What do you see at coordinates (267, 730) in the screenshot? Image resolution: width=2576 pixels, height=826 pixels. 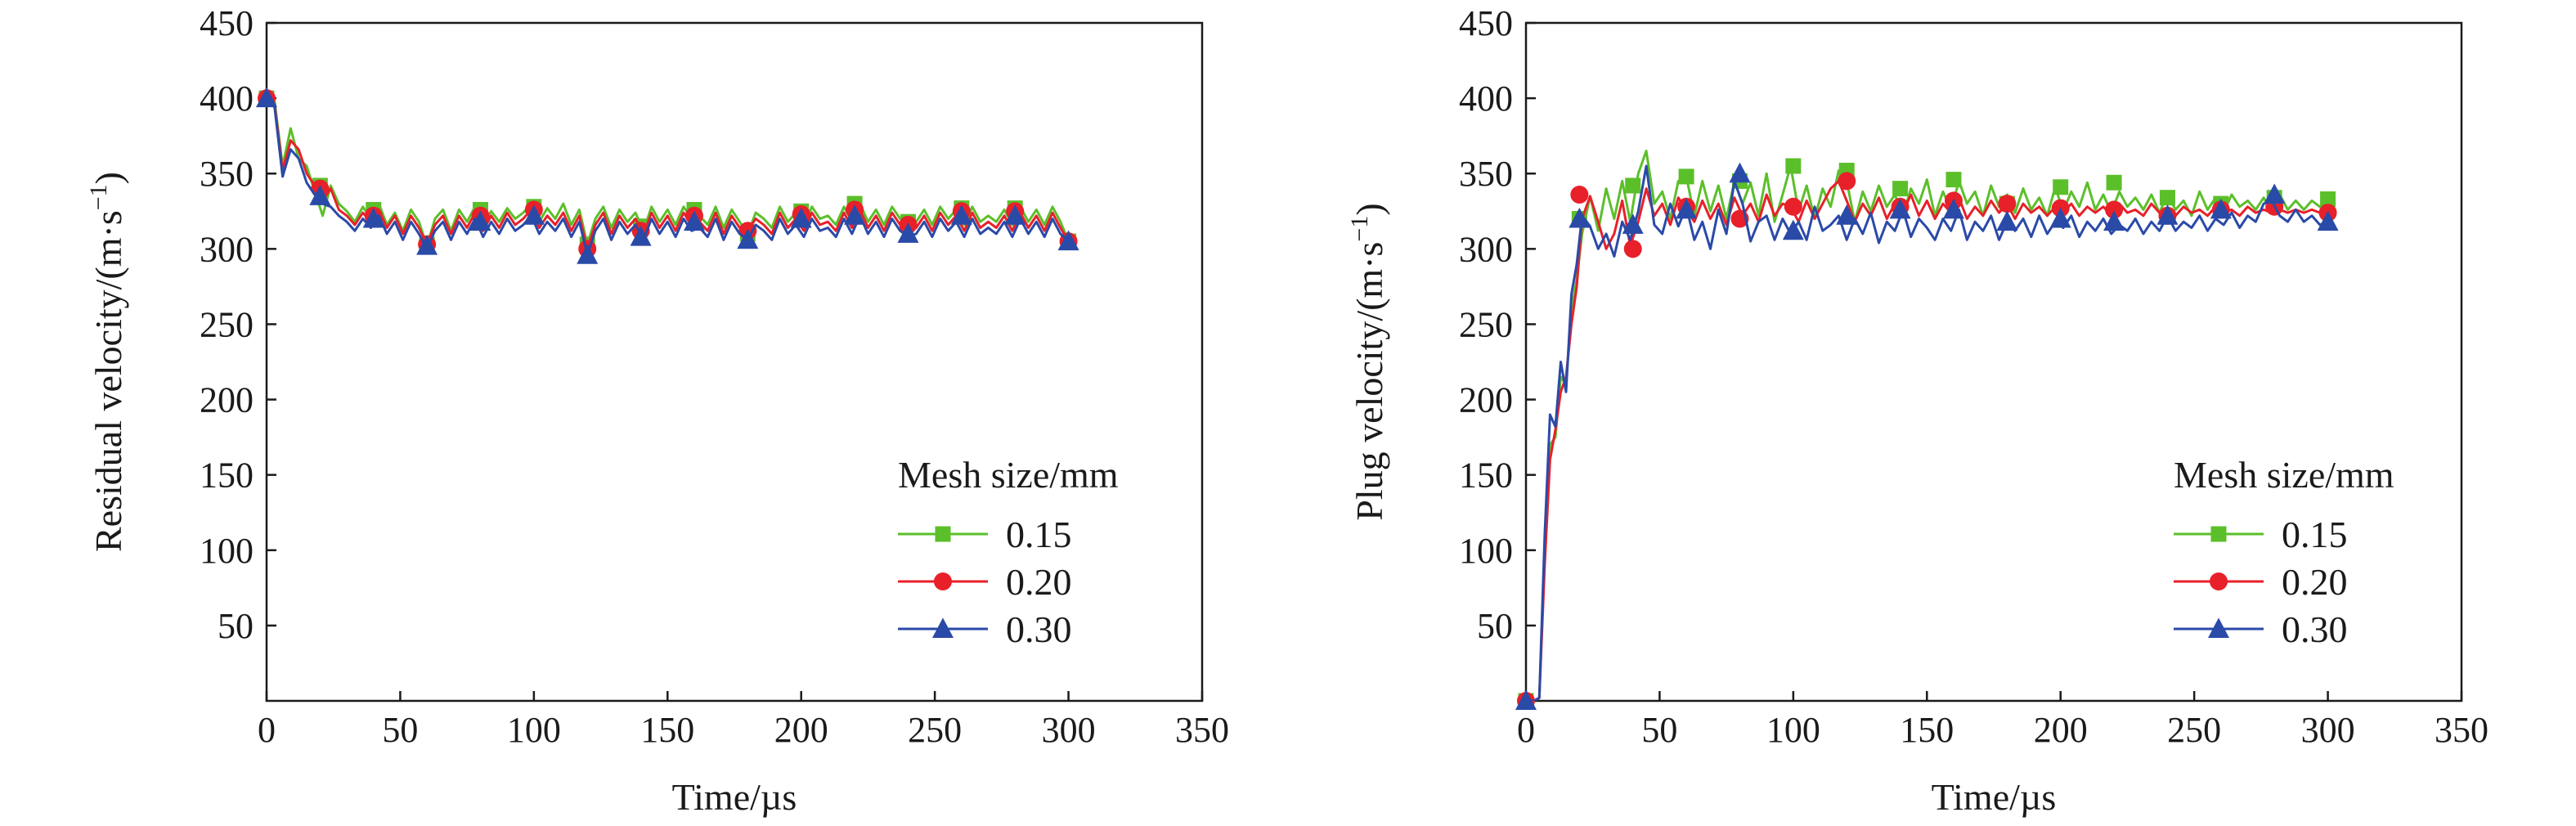 I see `x-tick-label: 0` at bounding box center [267, 730].